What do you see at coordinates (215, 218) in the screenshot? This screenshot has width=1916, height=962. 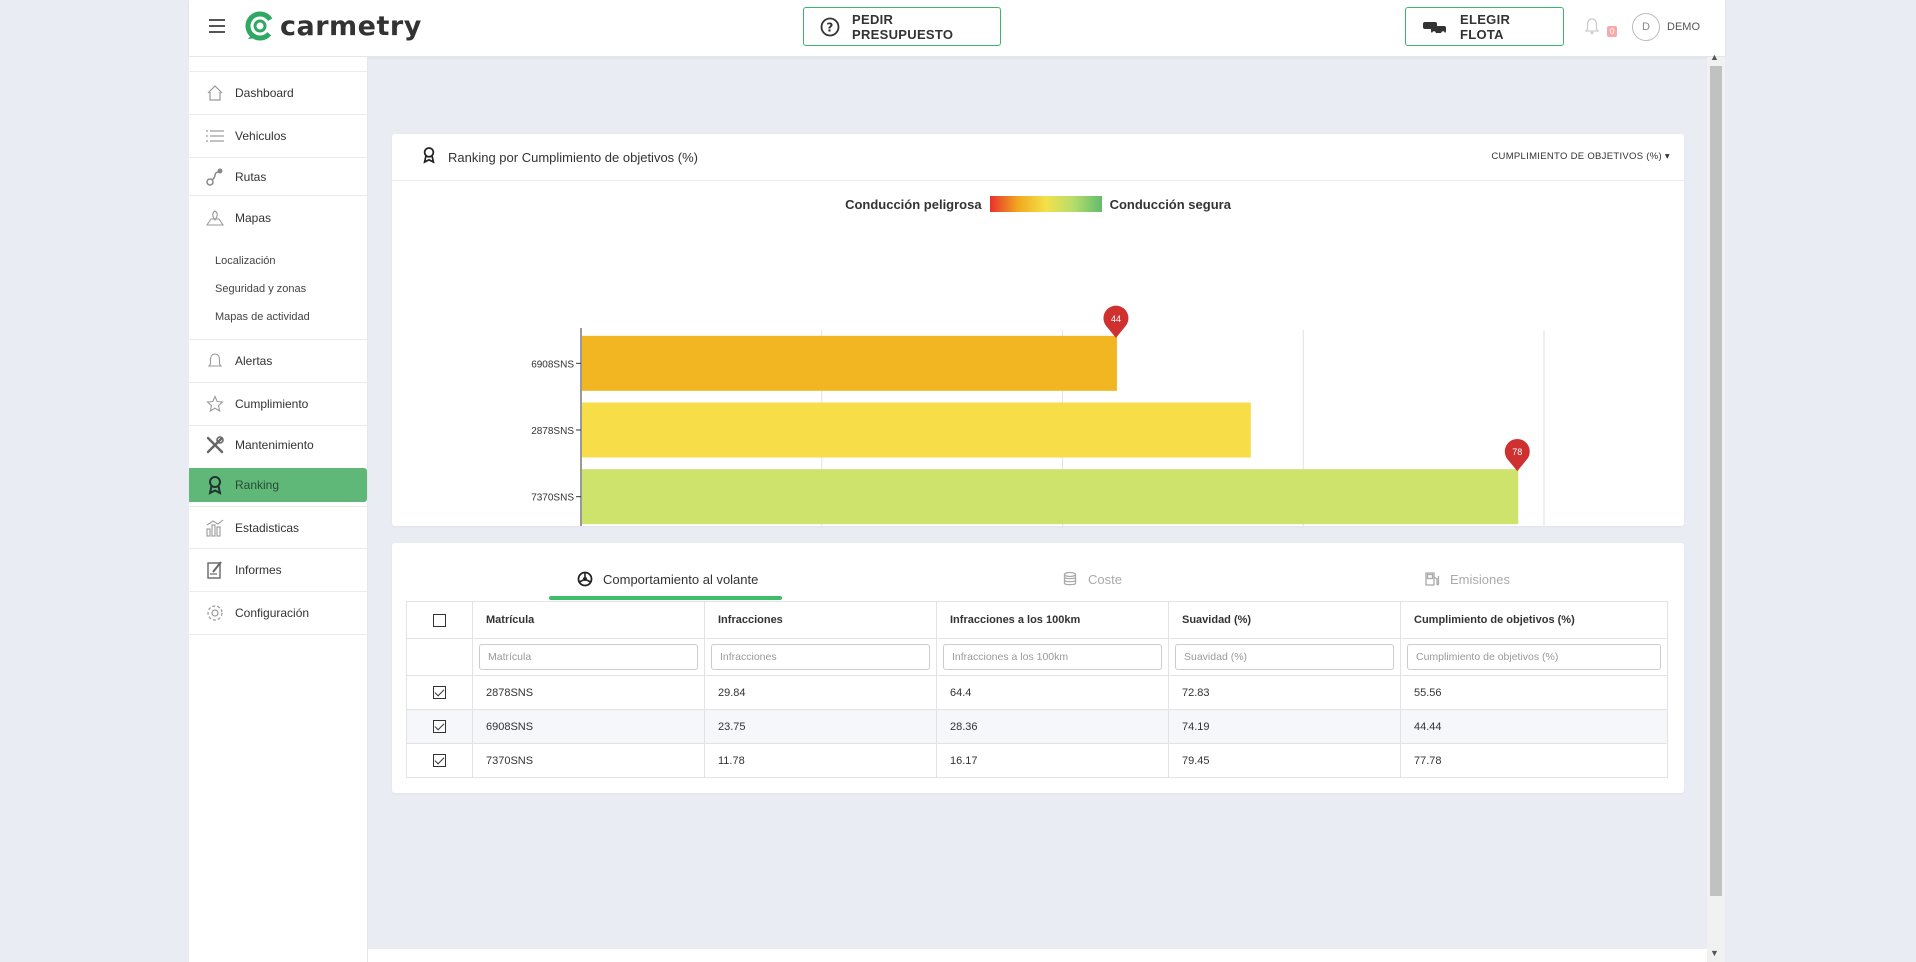 I see `map-icon` at bounding box center [215, 218].